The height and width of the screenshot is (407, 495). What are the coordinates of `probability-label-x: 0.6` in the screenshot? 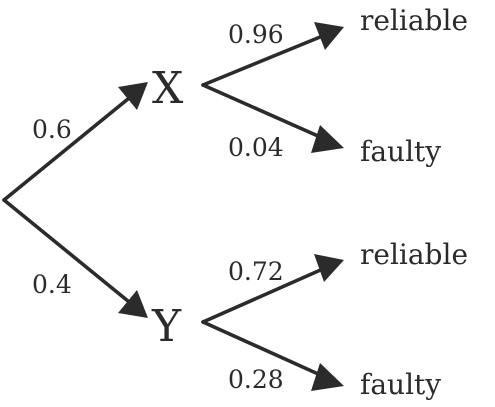 It's located at (52, 129).